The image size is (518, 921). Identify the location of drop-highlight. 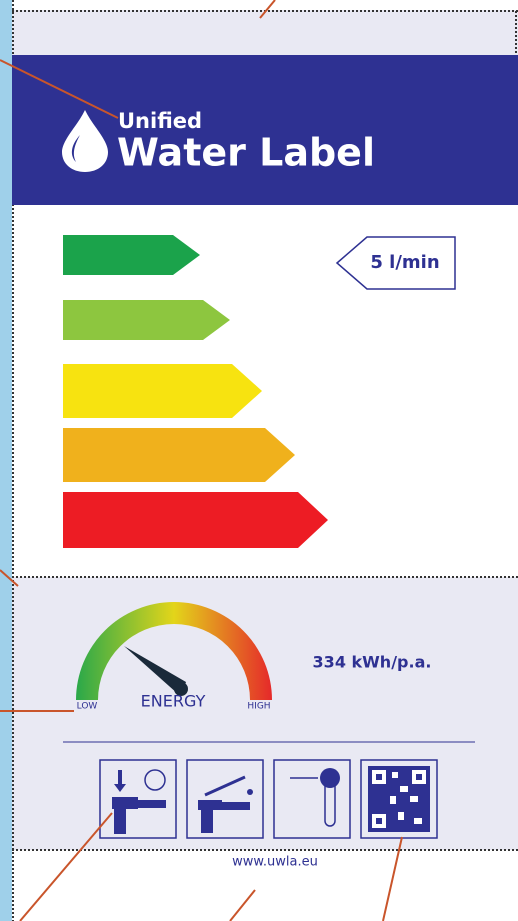
(75, 148).